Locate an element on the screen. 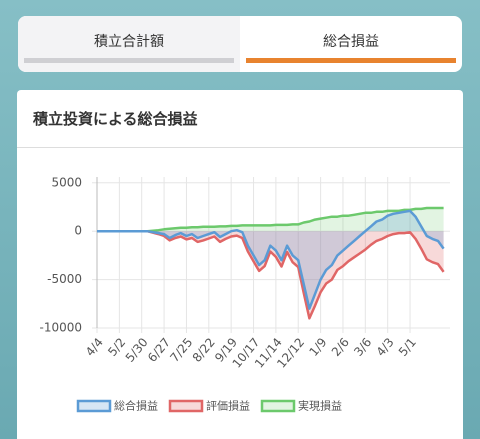 Image resolution: width=480 pixels, height=439 pixels. legend-label: 総合損益 is located at coordinates (136, 406).